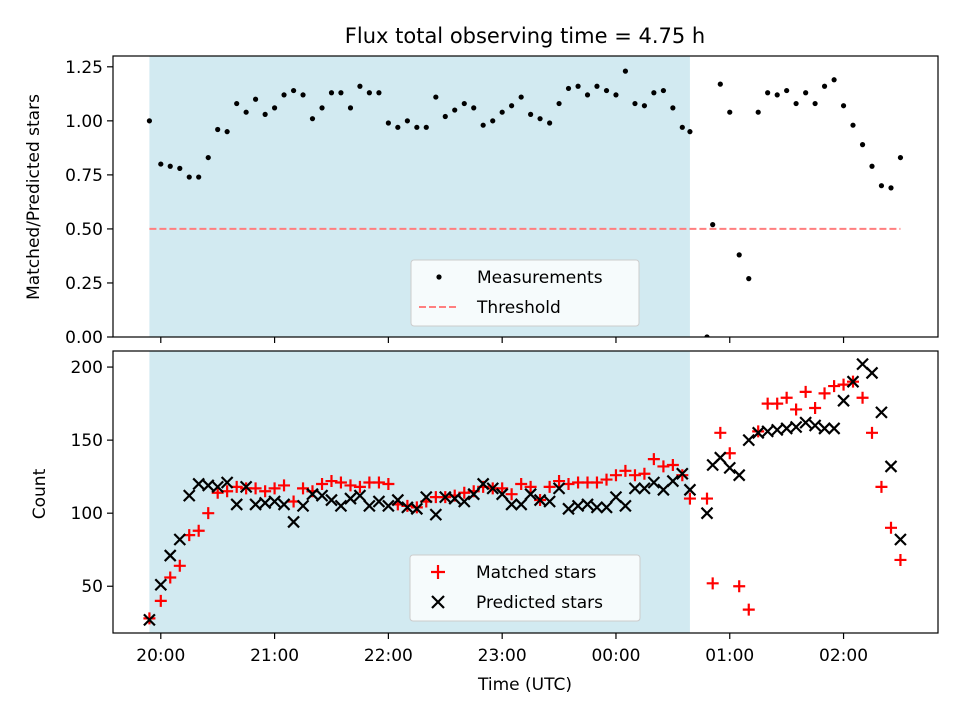 This screenshot has width=960, height=720. I want to click on predicted-legend-marker, so click(438, 602).